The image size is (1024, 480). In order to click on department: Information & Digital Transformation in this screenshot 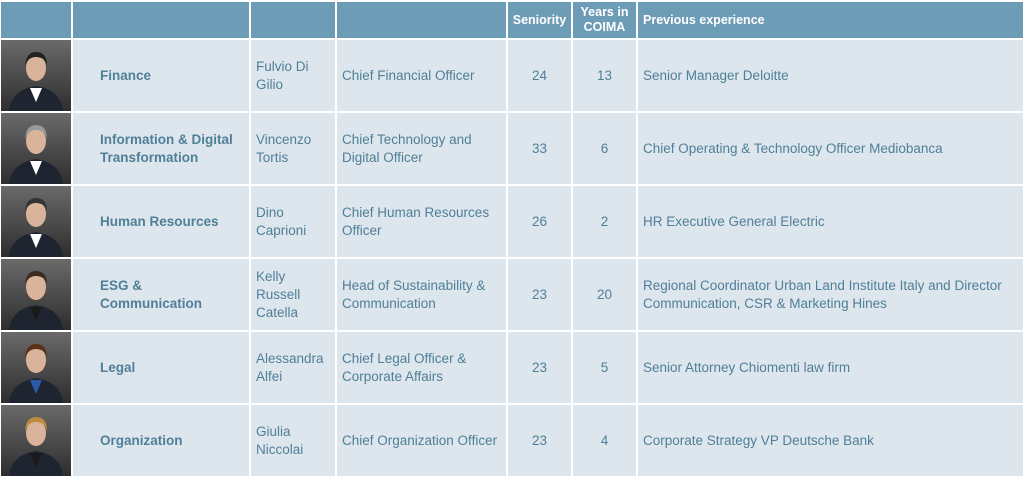, I will do `click(161, 148)`.